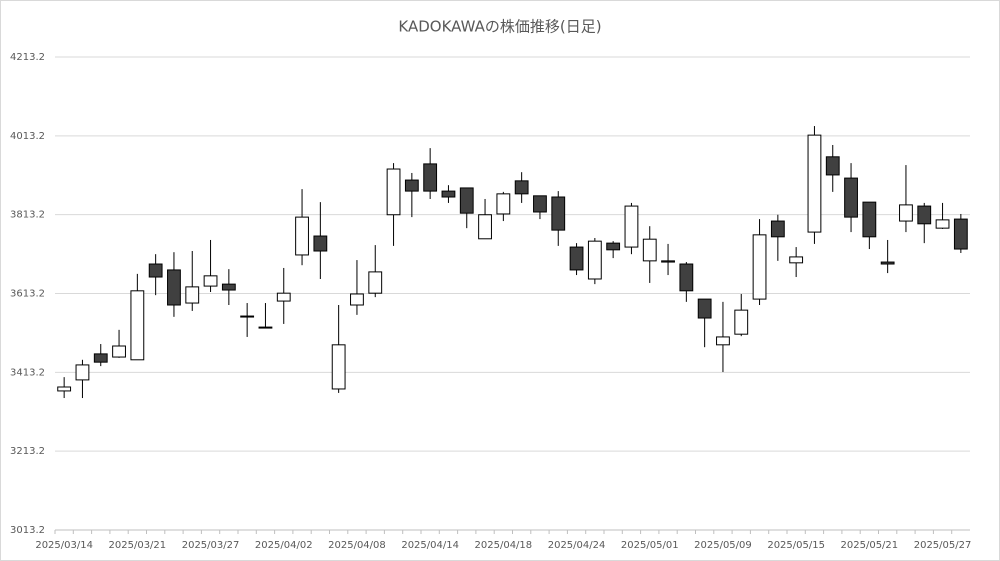  What do you see at coordinates (211, 545) in the screenshot?
I see `x-tick-label: 2025/03/27` at bounding box center [211, 545].